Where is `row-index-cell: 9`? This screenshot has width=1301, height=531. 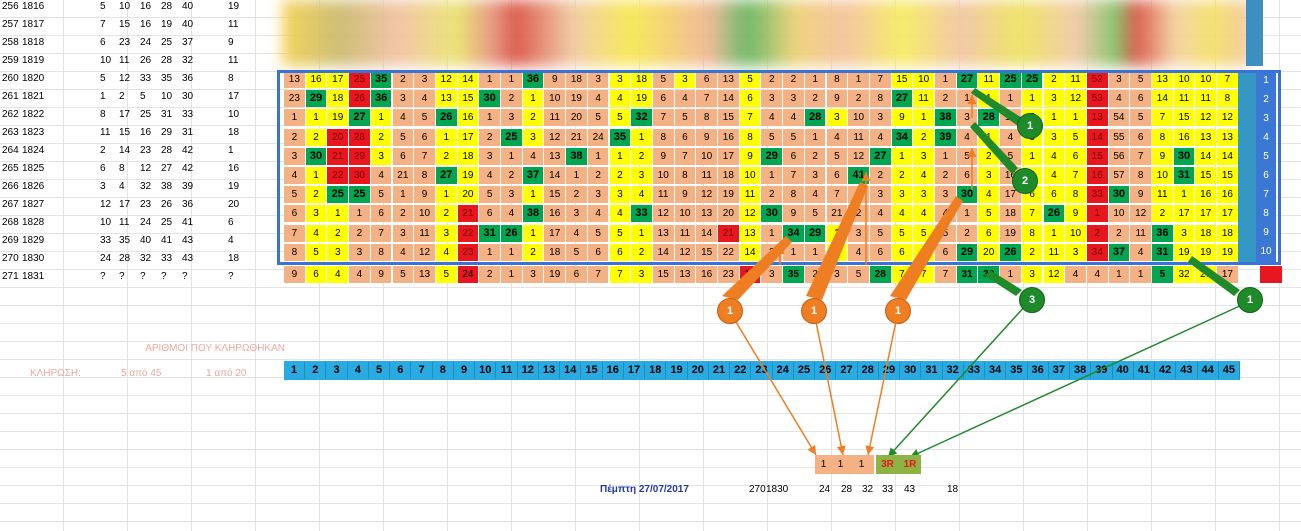
row-index-cell: 9 is located at coordinates (1266, 232).